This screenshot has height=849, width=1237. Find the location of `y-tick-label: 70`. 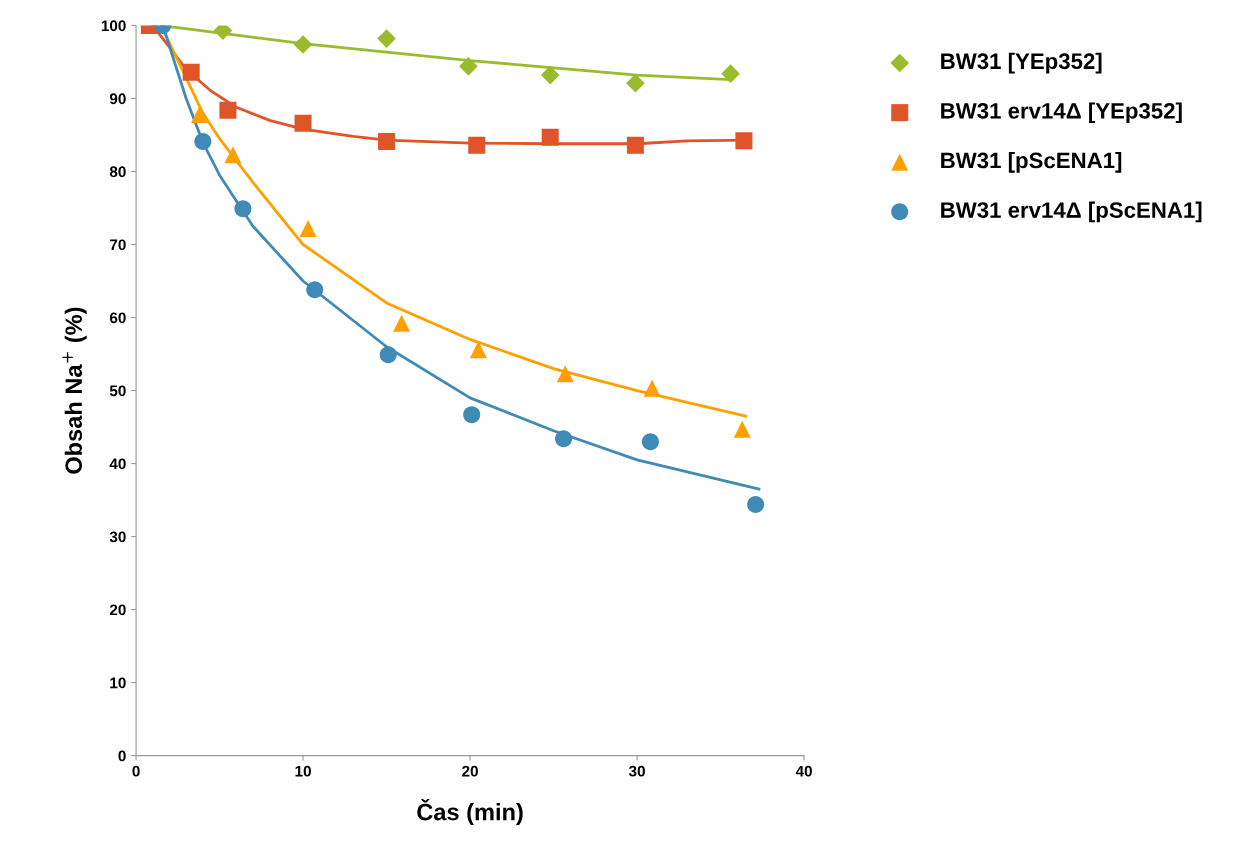

y-tick-label: 70 is located at coordinates (118, 245).